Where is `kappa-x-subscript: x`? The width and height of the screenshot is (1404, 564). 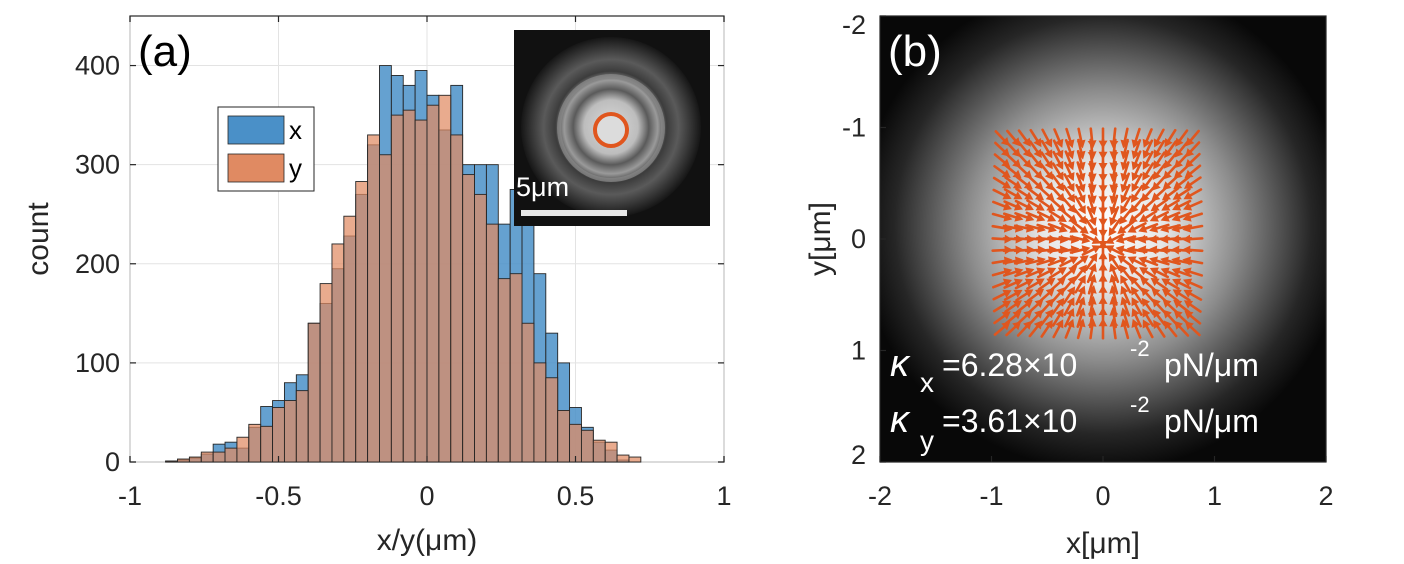 kappa-x-subscript: x is located at coordinates (927, 382).